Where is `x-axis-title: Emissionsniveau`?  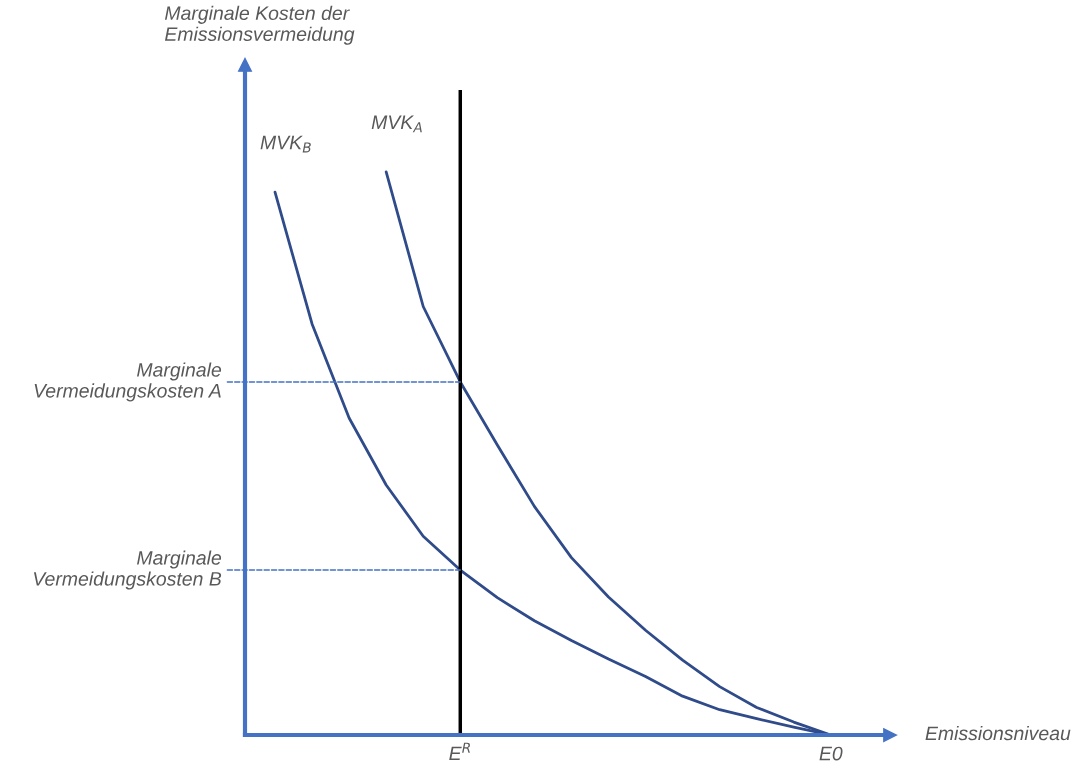
x-axis-title: Emissionsniveau is located at coordinates (998, 733).